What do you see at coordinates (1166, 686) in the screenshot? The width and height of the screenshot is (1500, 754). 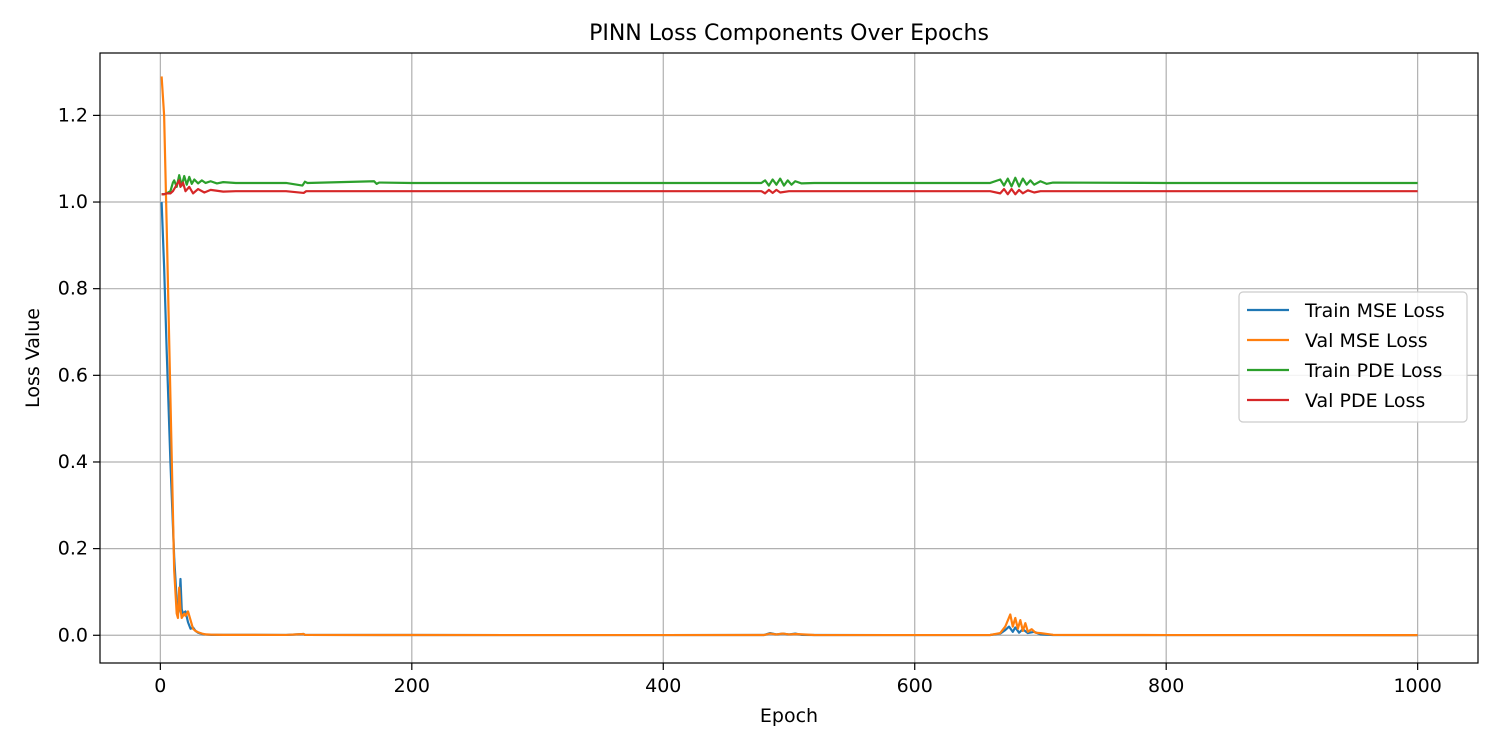 I see `x-tick-label: 800` at bounding box center [1166, 686].